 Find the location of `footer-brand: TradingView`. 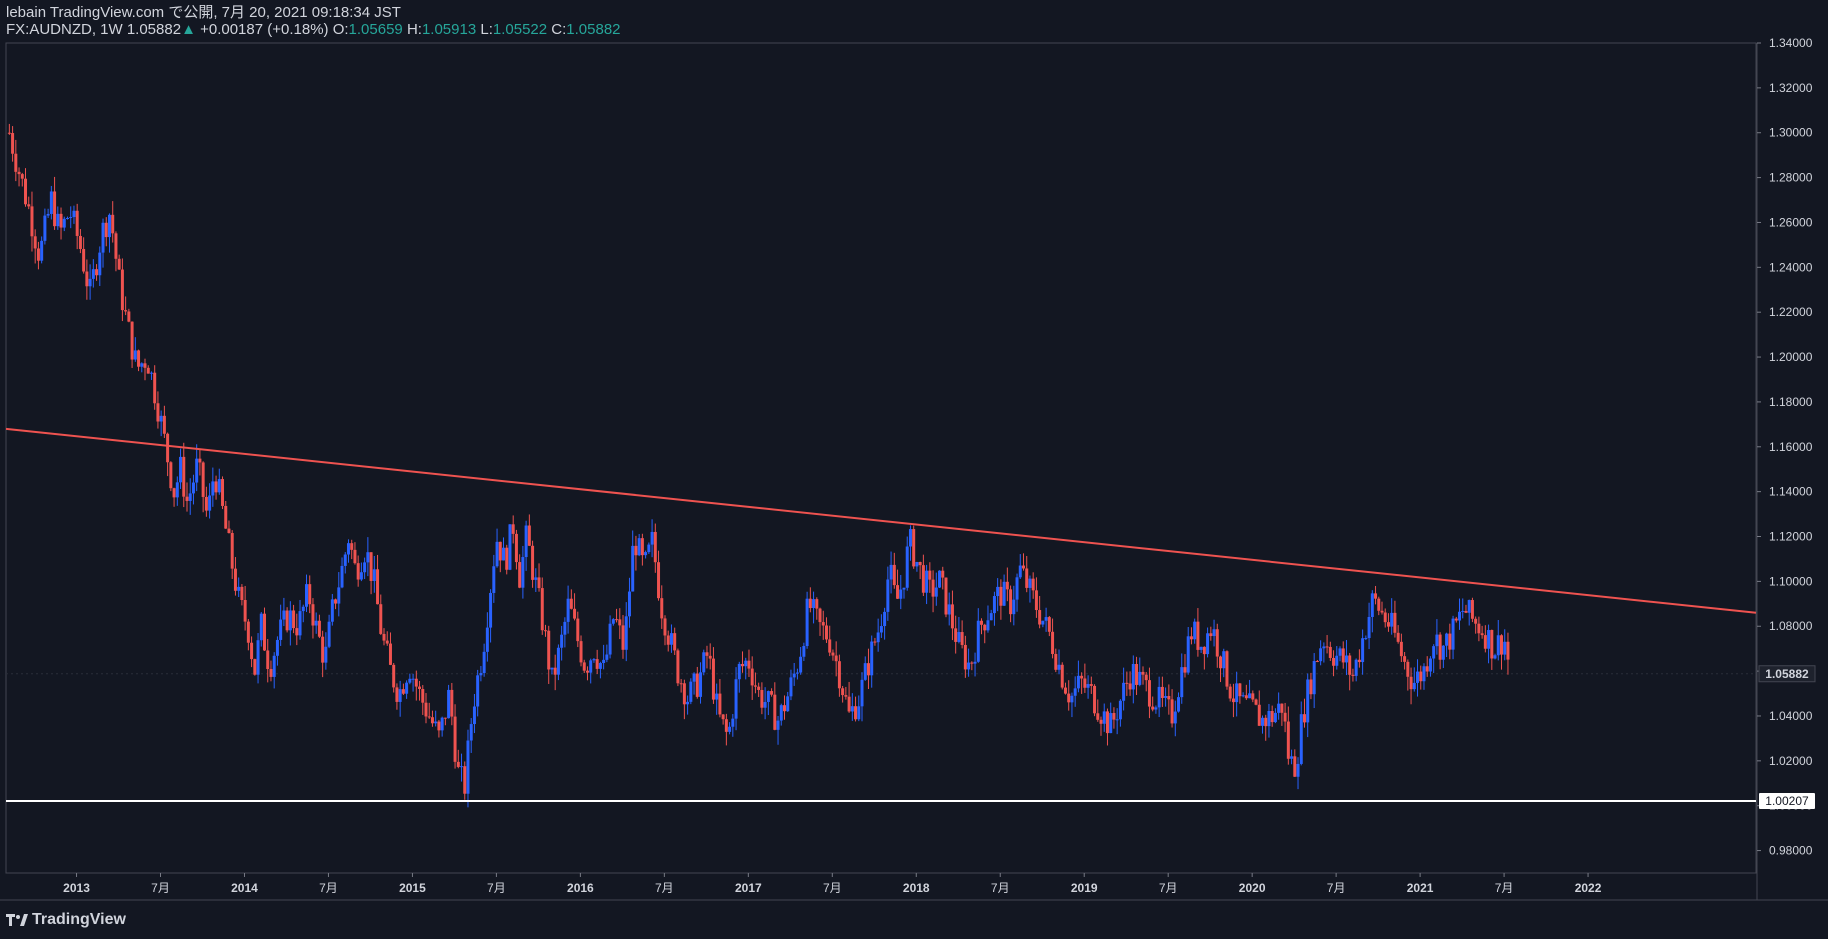

footer-brand: TradingView is located at coordinates (66, 920).